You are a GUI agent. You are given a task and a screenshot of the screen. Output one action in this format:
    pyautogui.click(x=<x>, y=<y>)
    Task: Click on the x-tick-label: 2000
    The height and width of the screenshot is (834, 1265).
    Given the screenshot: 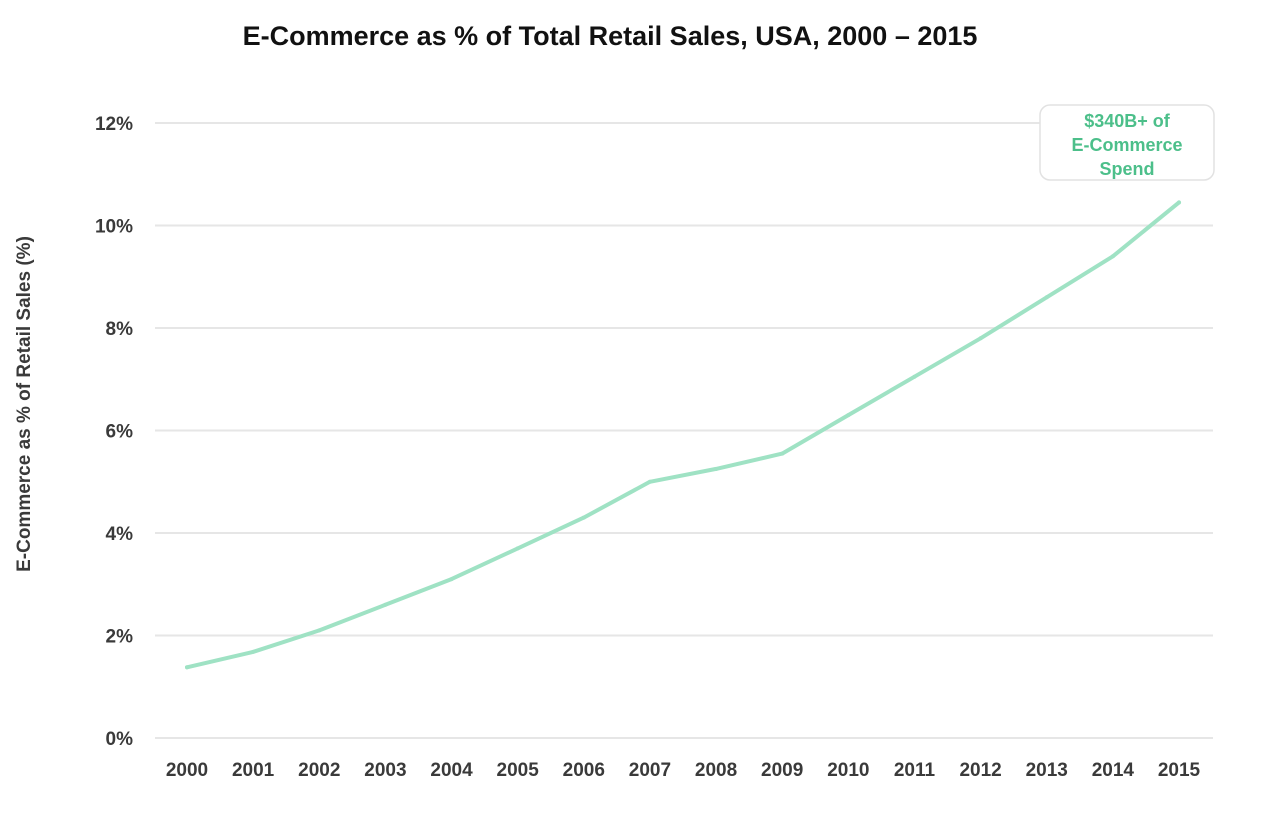 What is the action you would take?
    pyautogui.click(x=187, y=770)
    